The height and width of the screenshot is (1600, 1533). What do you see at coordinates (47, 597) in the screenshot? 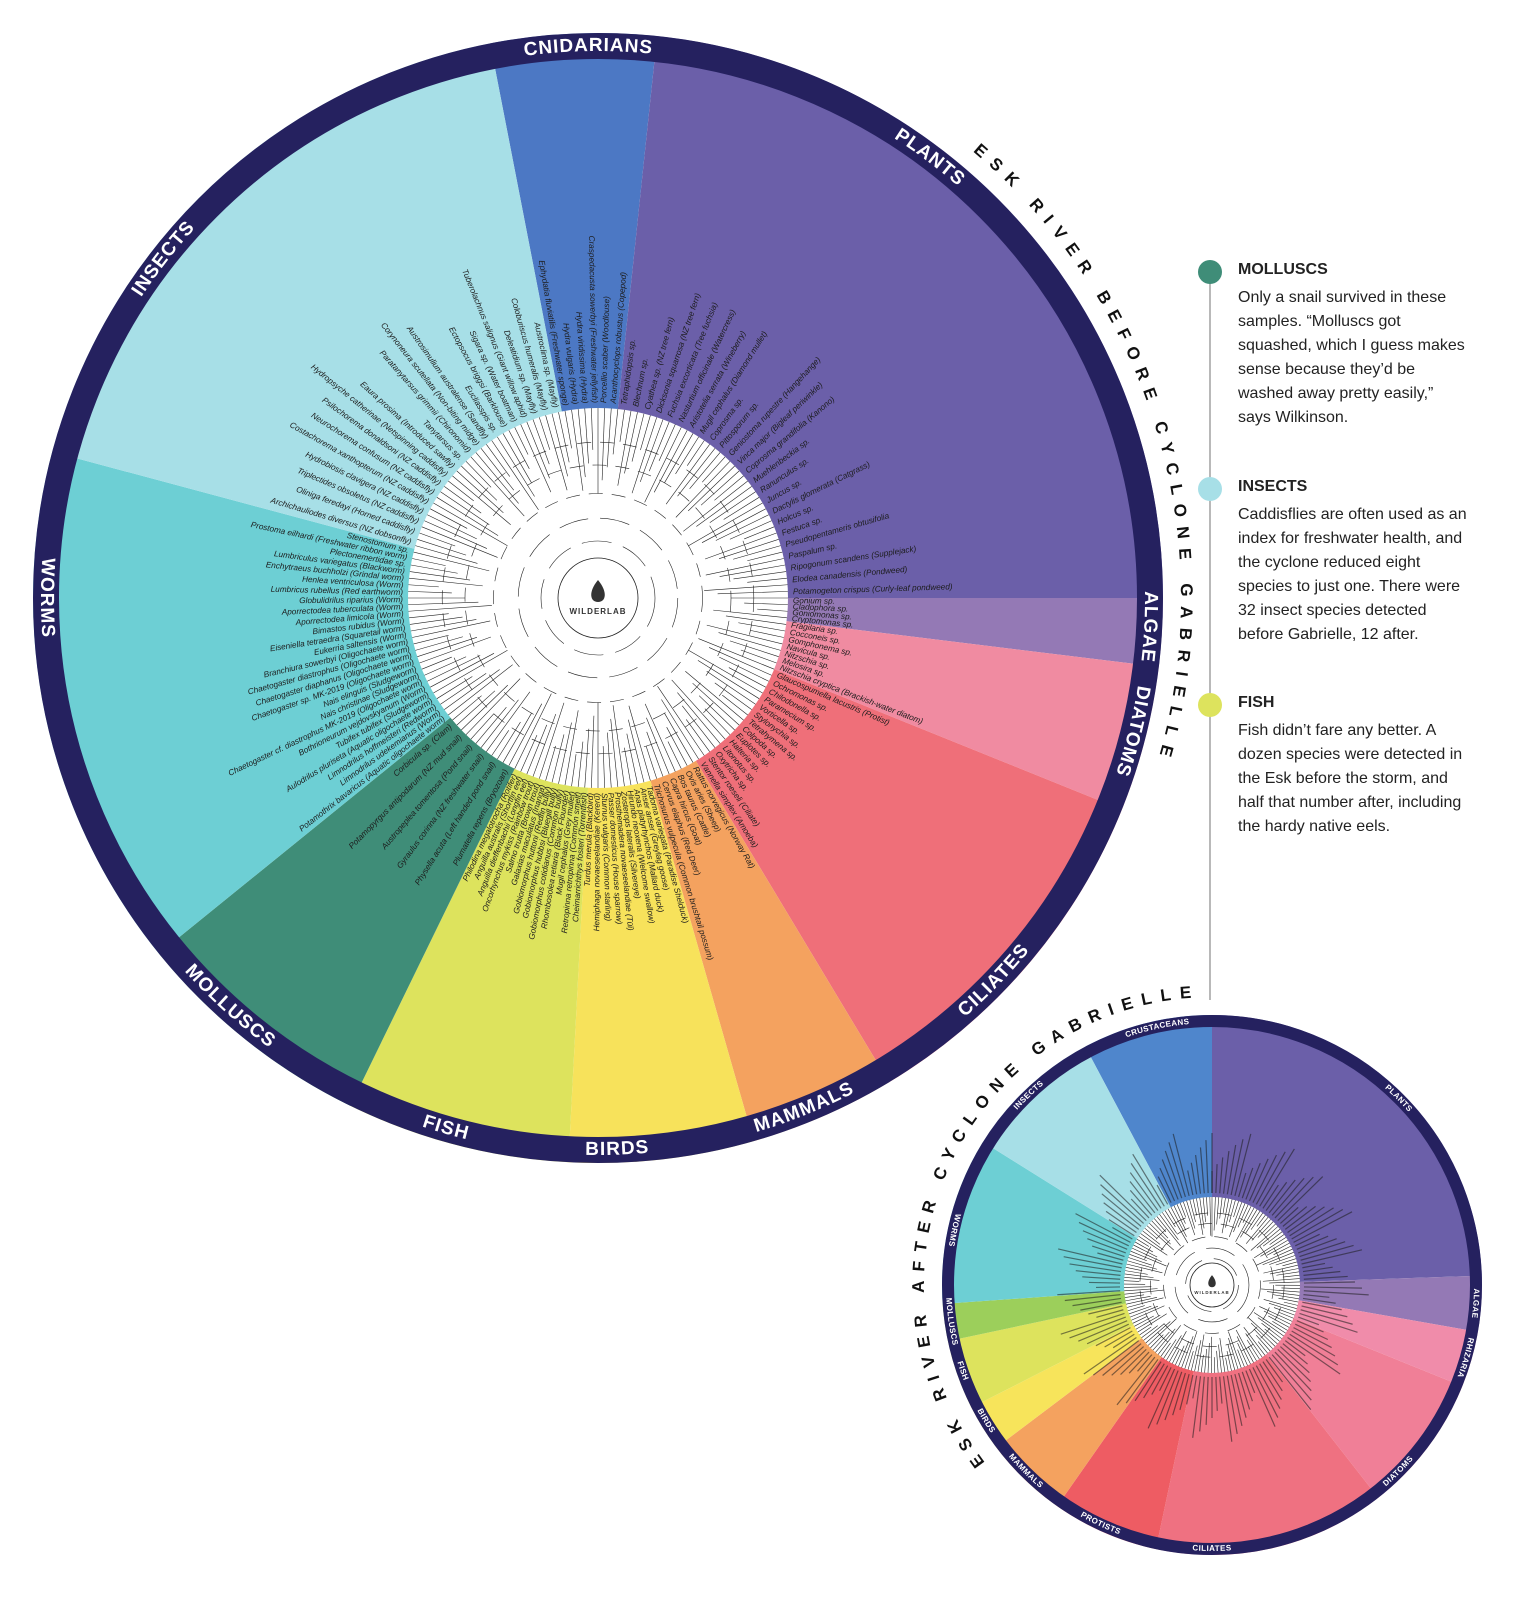
I see `group-label: WORMS` at bounding box center [47, 597].